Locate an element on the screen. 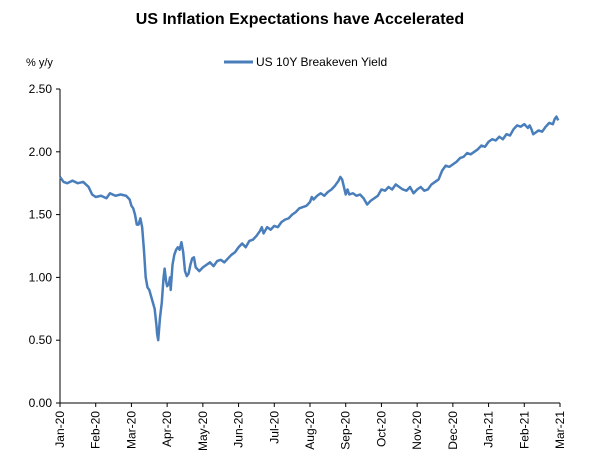 The width and height of the screenshot is (600, 460). legend-label: US 10Y Breakeven Yield is located at coordinates (321, 62).